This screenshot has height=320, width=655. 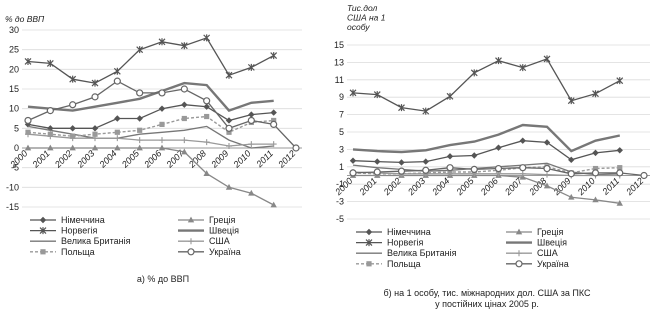 I want to click on series-норвегія, so click(x=486, y=85).